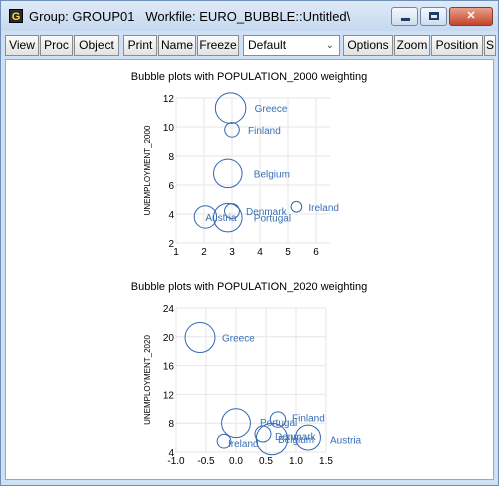 The height and width of the screenshot is (486, 499). What do you see at coordinates (96, 45) in the screenshot?
I see `object-button: Object` at bounding box center [96, 45].